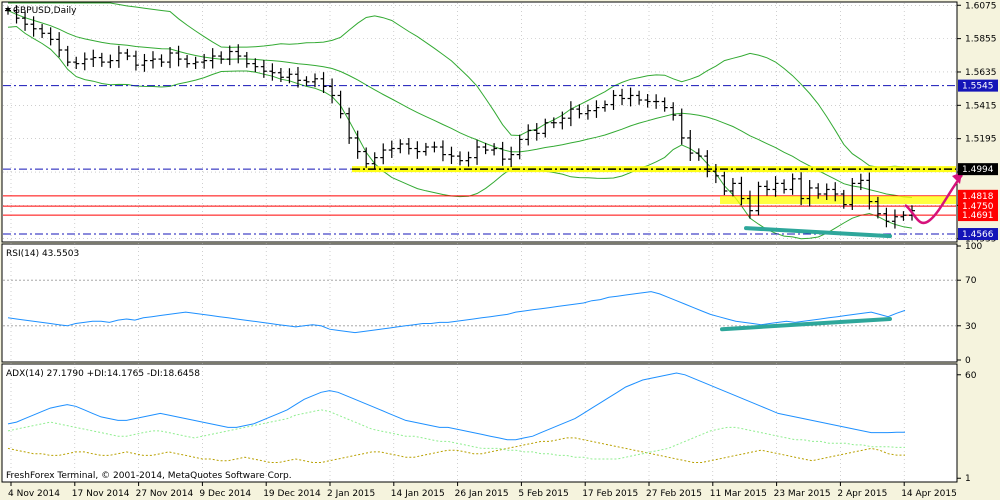  What do you see at coordinates (981, 40) in the screenshot?
I see `price-tick-label: 1.5855` at bounding box center [981, 40].